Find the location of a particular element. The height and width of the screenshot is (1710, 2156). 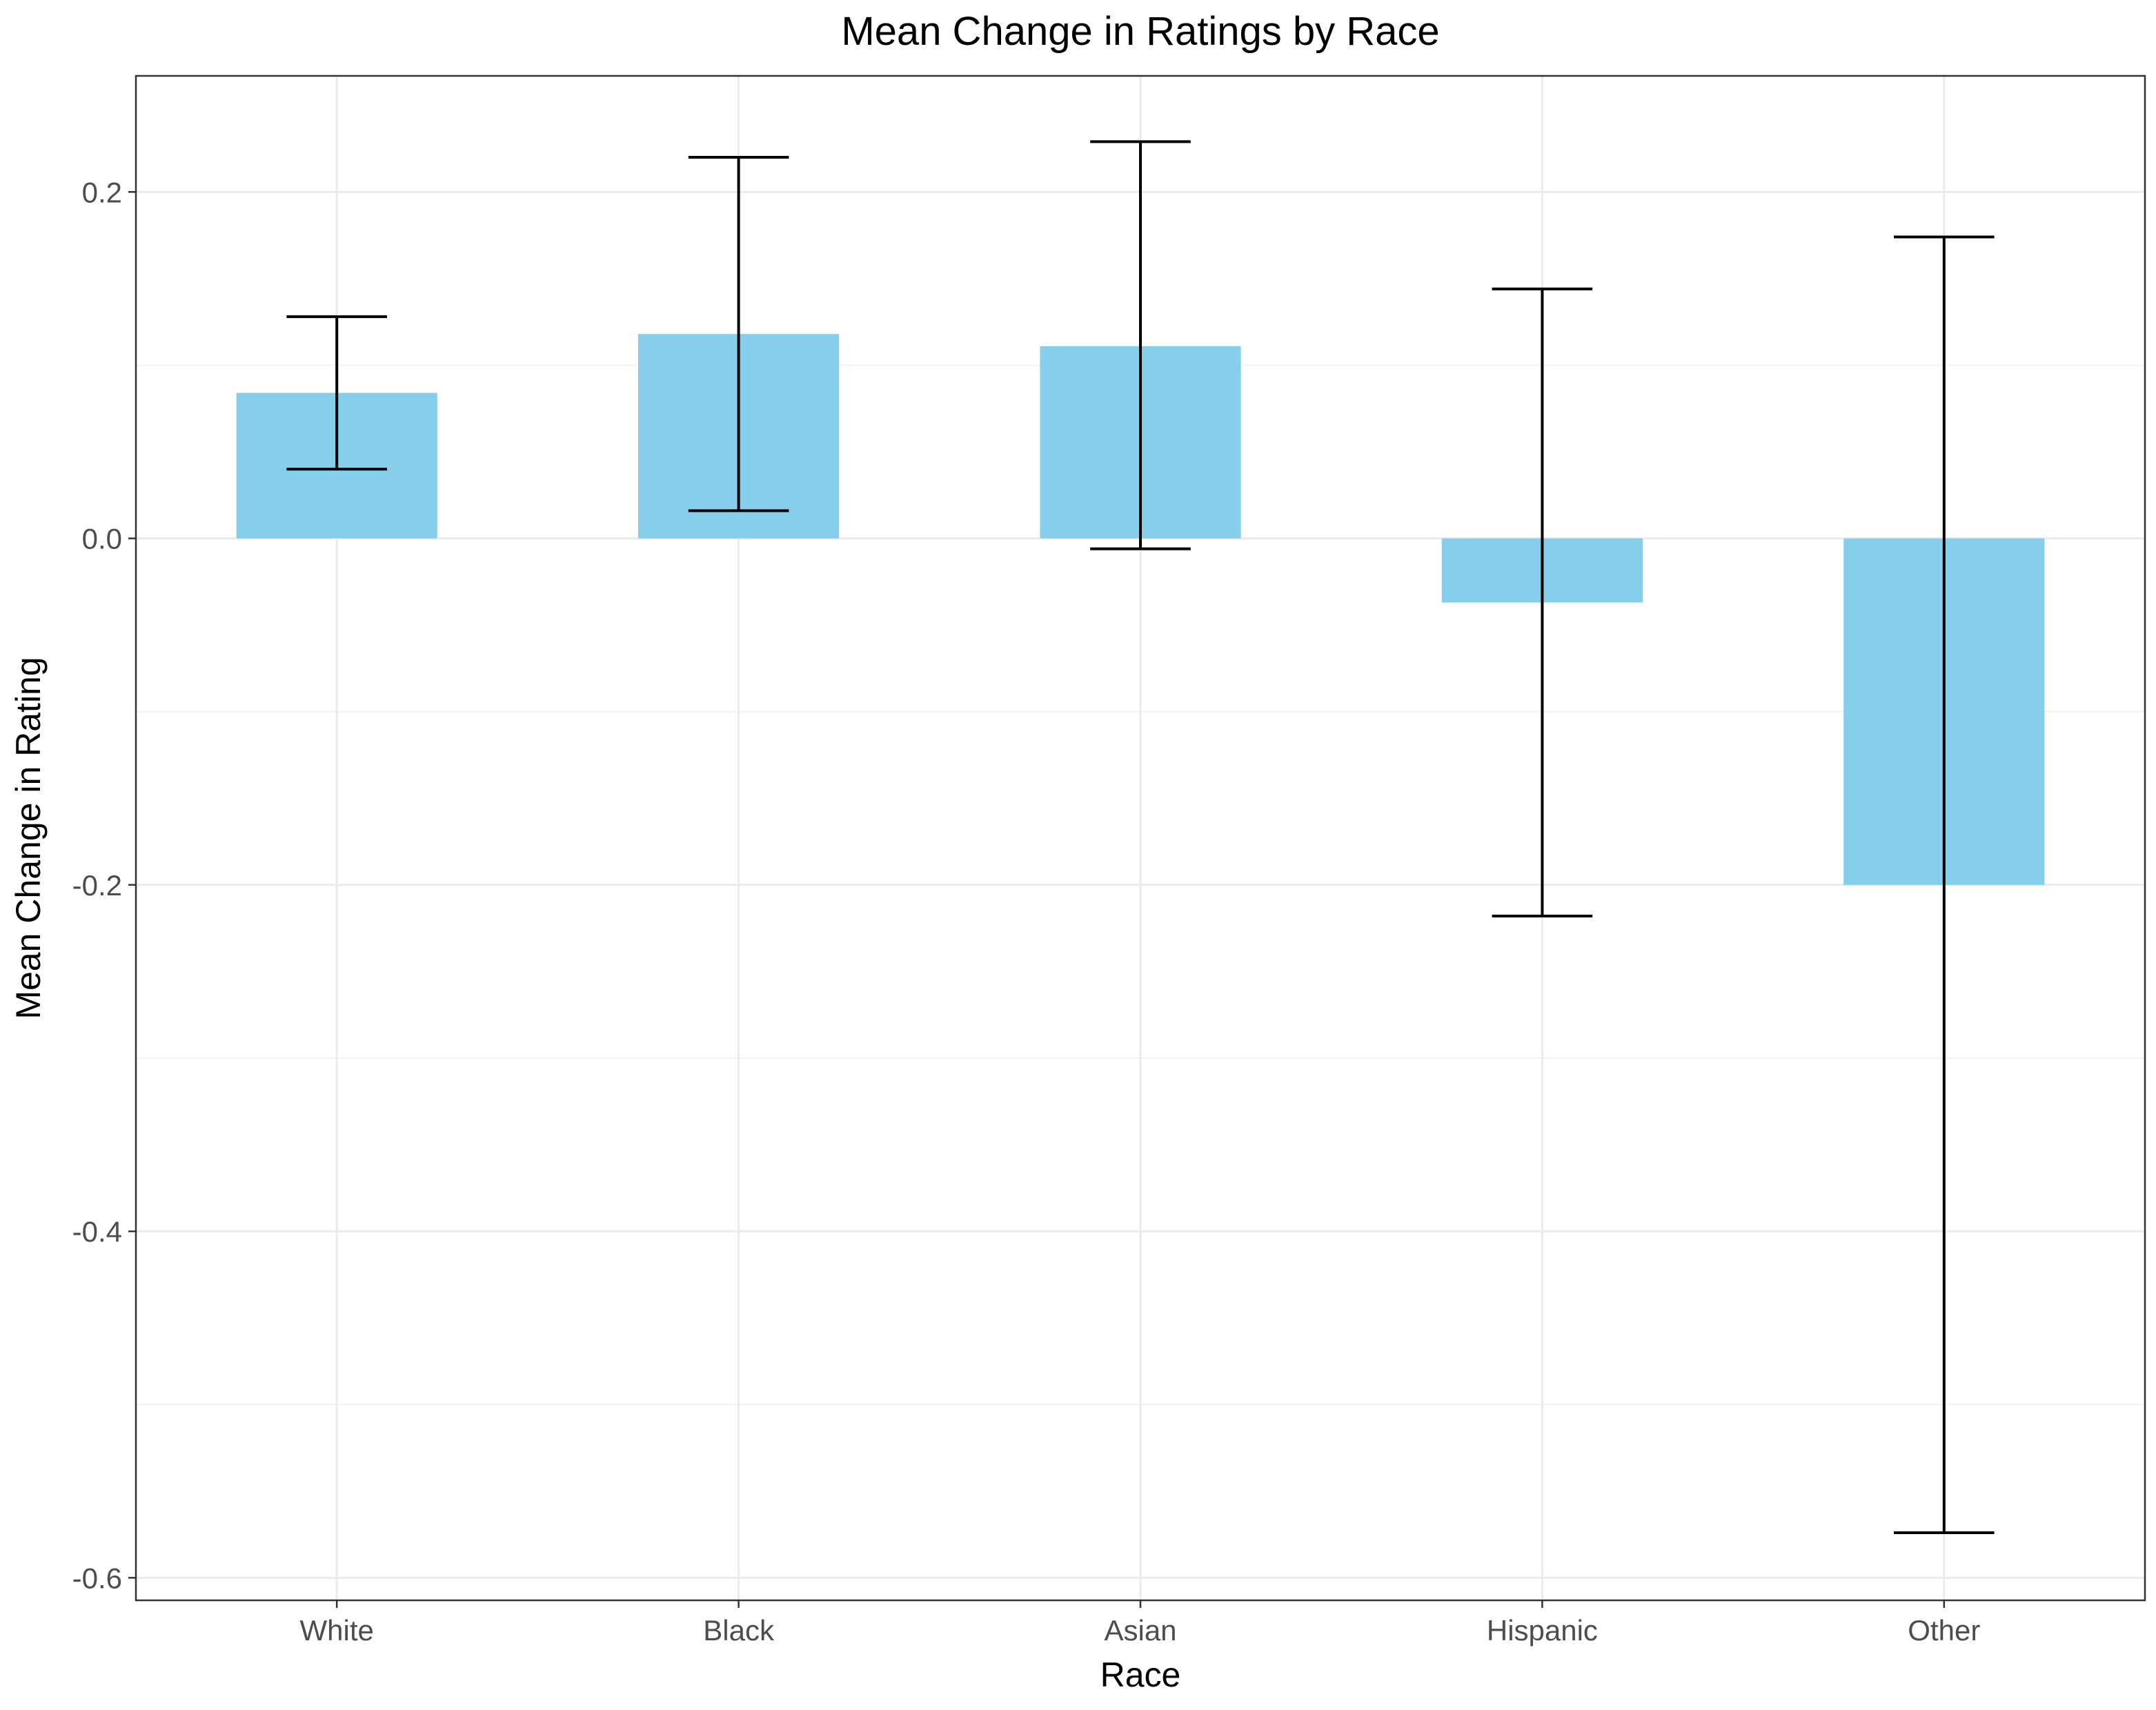

y-axis: -0.6 -0.4 -0.2 0.0 0.2 is located at coordinates (104, 885).